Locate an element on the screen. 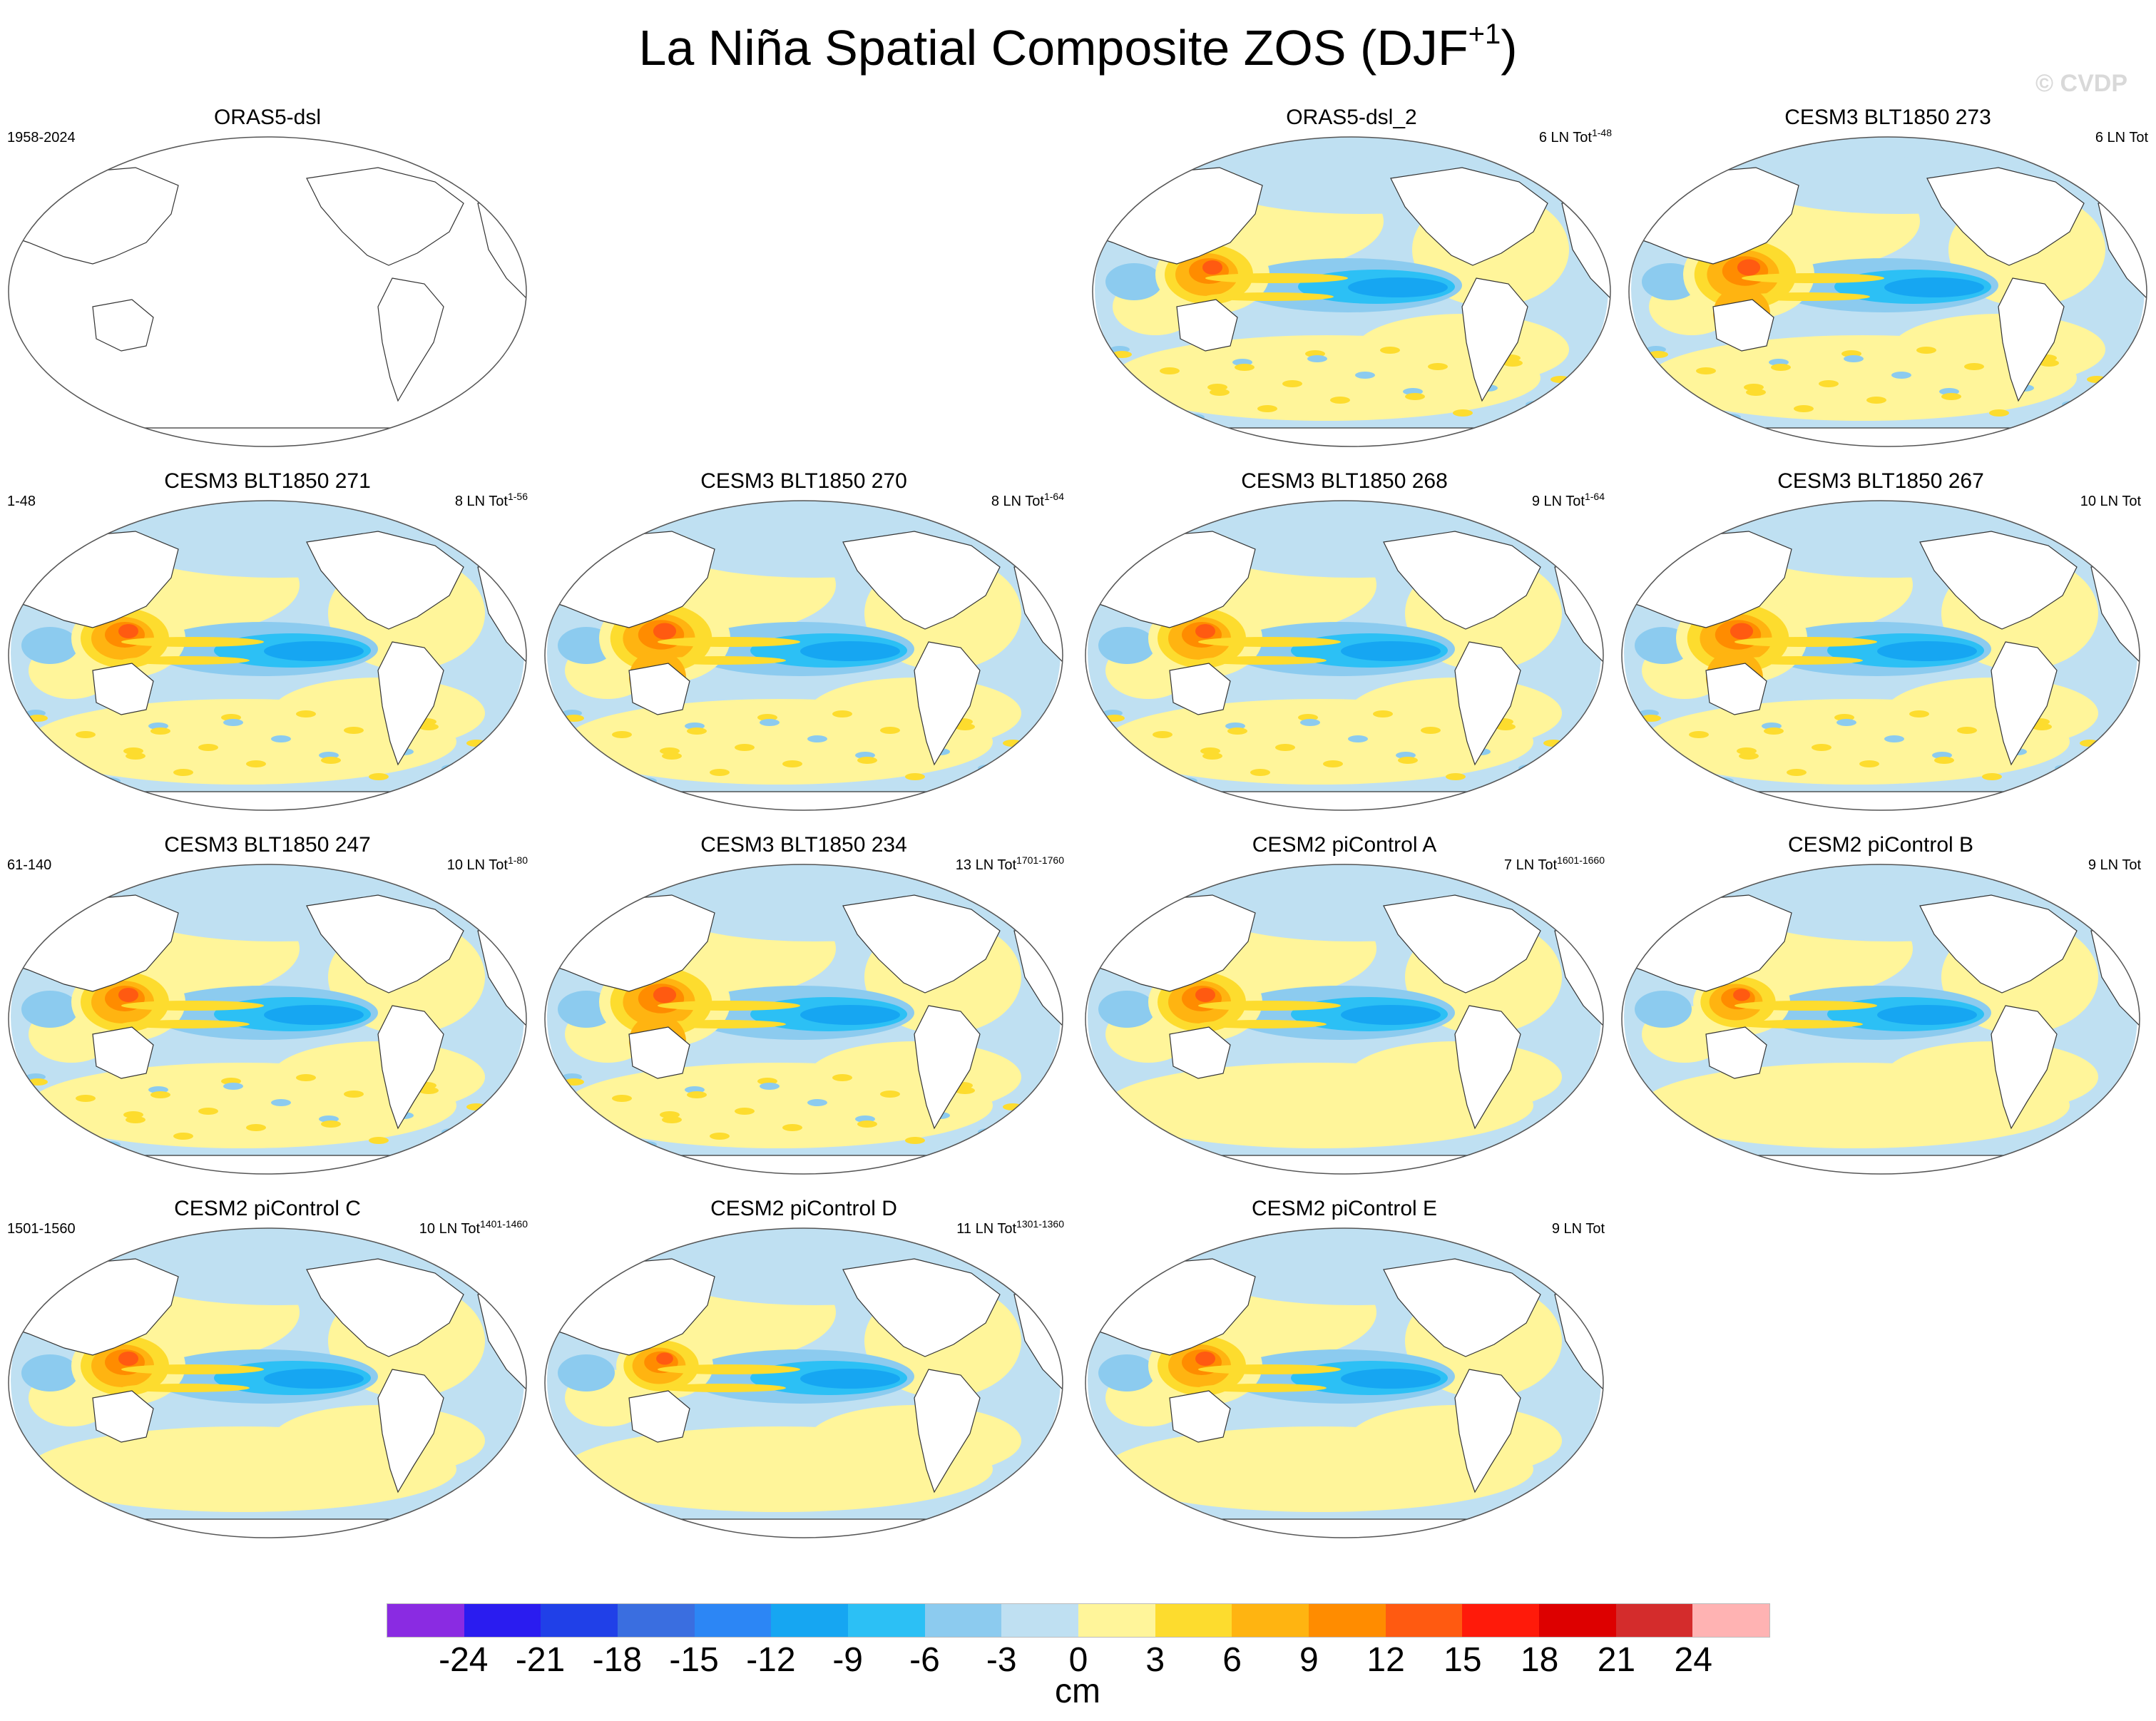  map-panel: CESM2 piControl E 9 LN Tot is located at coordinates (1344, 1368).